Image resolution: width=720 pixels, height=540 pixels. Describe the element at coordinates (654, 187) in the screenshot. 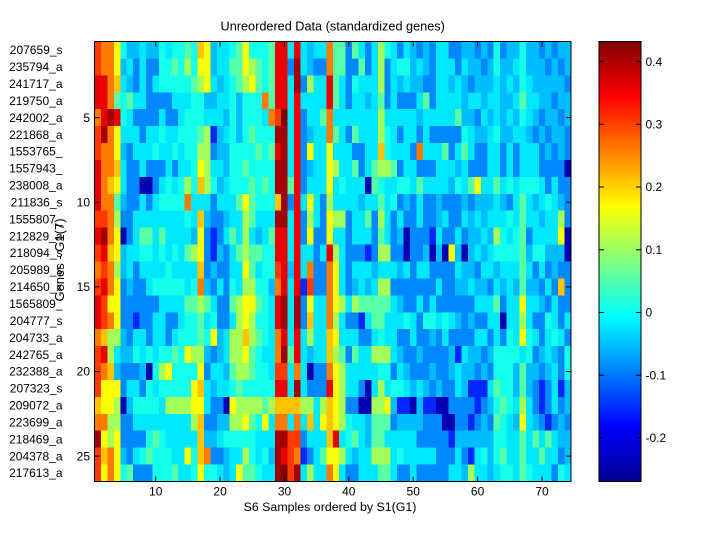

I see `svg-text: 0.2` at that location.